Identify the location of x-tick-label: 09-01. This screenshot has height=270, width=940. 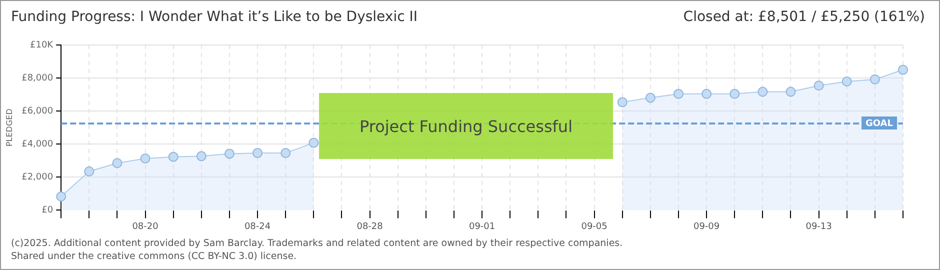
(482, 227).